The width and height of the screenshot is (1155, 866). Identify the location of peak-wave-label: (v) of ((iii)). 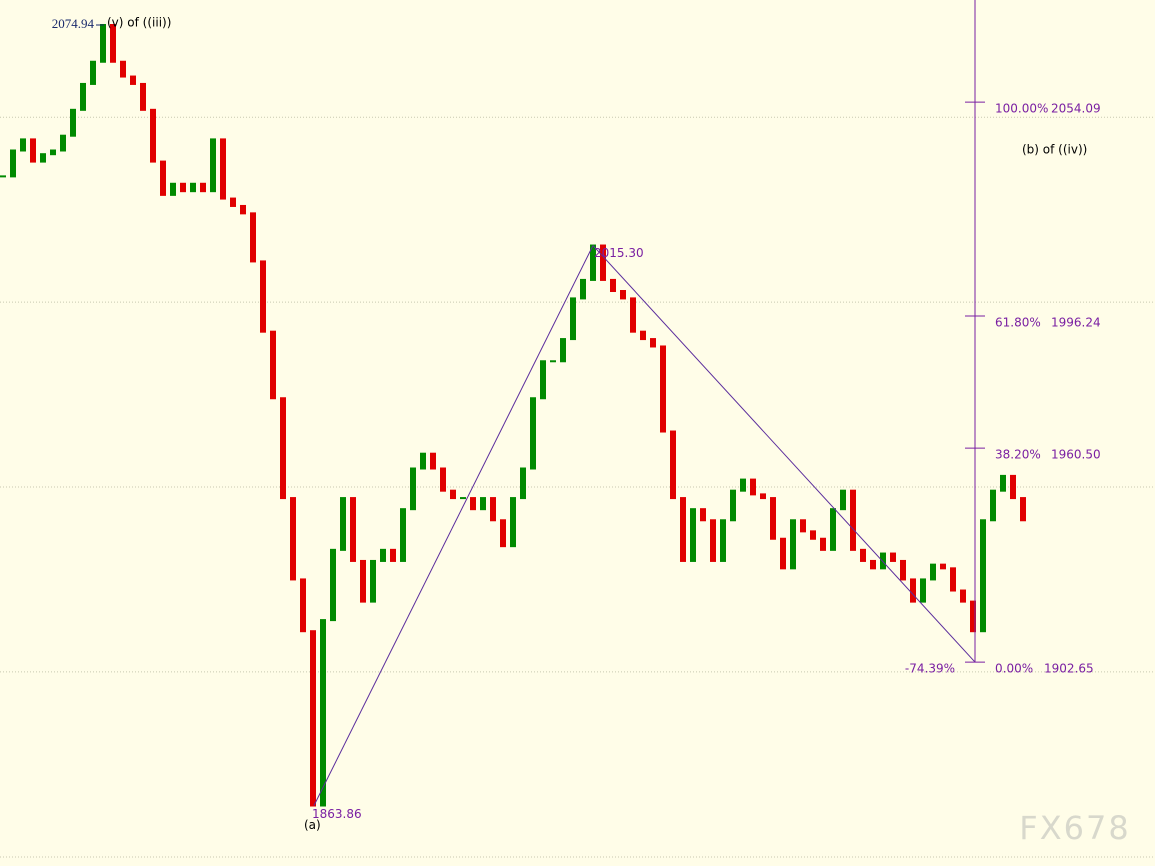
(139, 22).